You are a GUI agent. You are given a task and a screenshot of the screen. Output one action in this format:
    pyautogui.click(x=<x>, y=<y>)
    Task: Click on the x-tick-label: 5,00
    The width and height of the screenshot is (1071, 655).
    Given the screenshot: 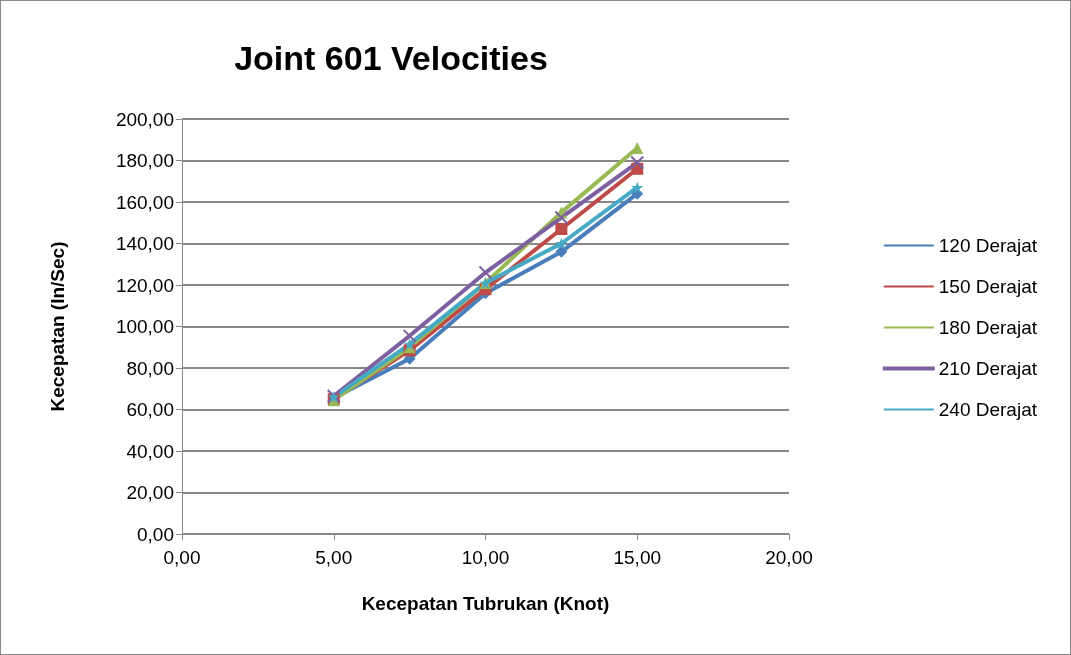 What is the action you would take?
    pyautogui.click(x=334, y=557)
    